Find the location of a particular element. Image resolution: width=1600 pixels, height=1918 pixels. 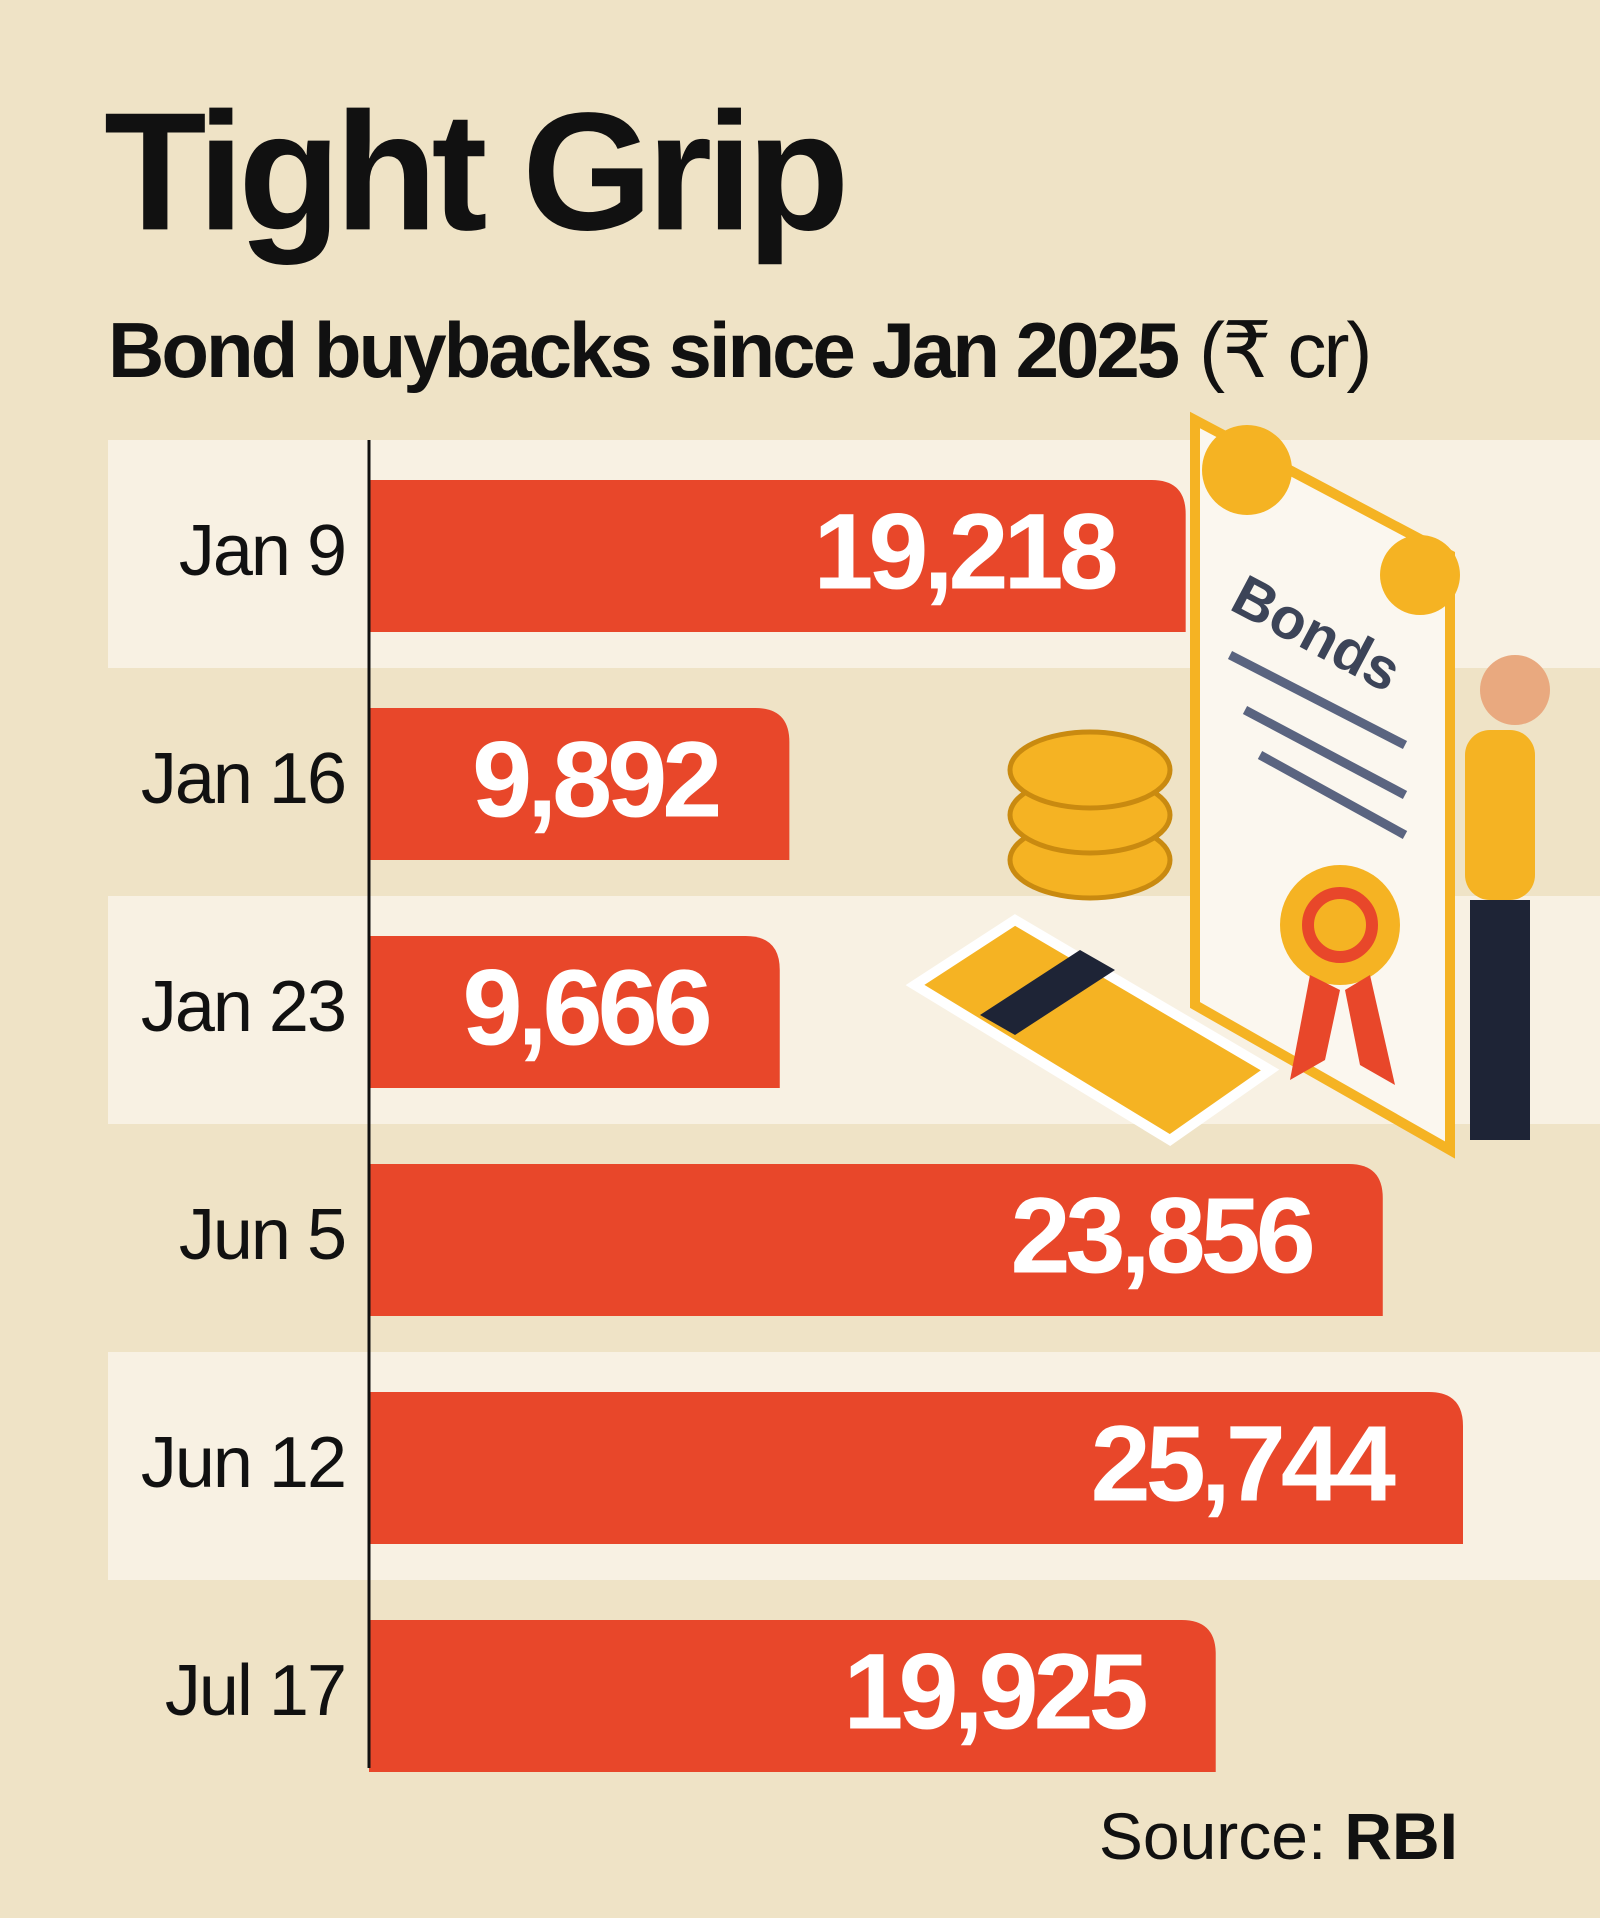

coin is located at coordinates (1090, 770).